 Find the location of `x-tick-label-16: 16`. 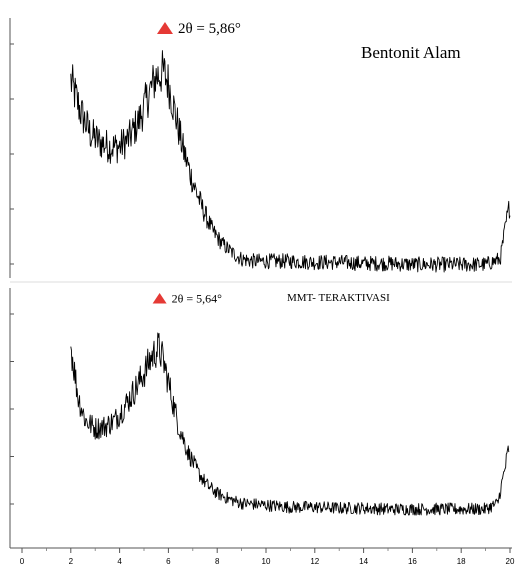

x-tick-label-16: 16 is located at coordinates (412, 561).